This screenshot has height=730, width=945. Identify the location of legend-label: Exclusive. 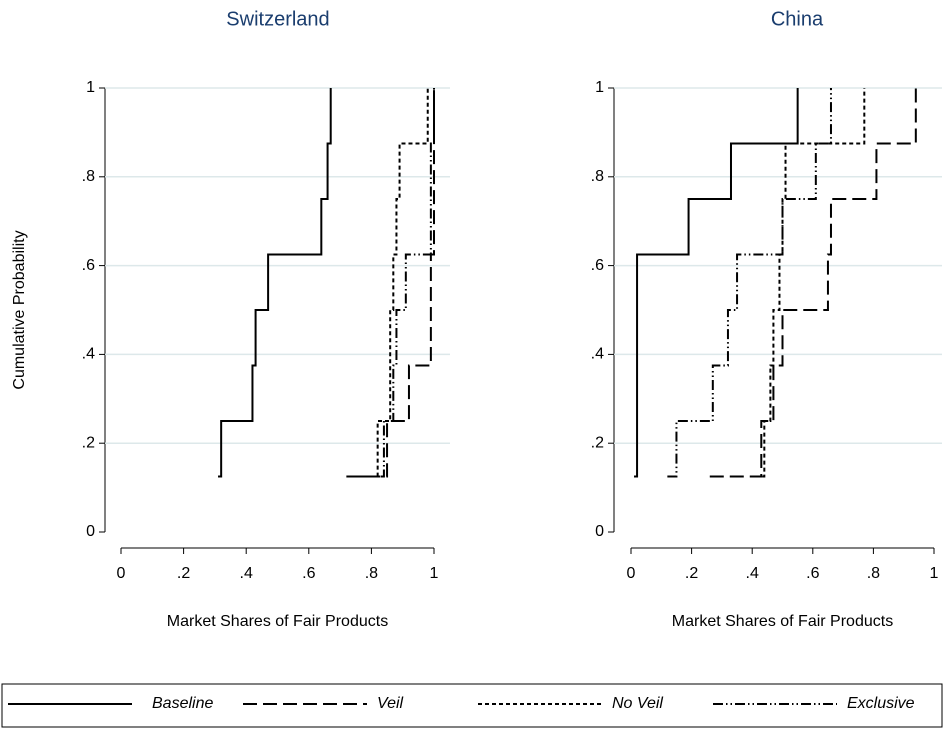
(881, 703).